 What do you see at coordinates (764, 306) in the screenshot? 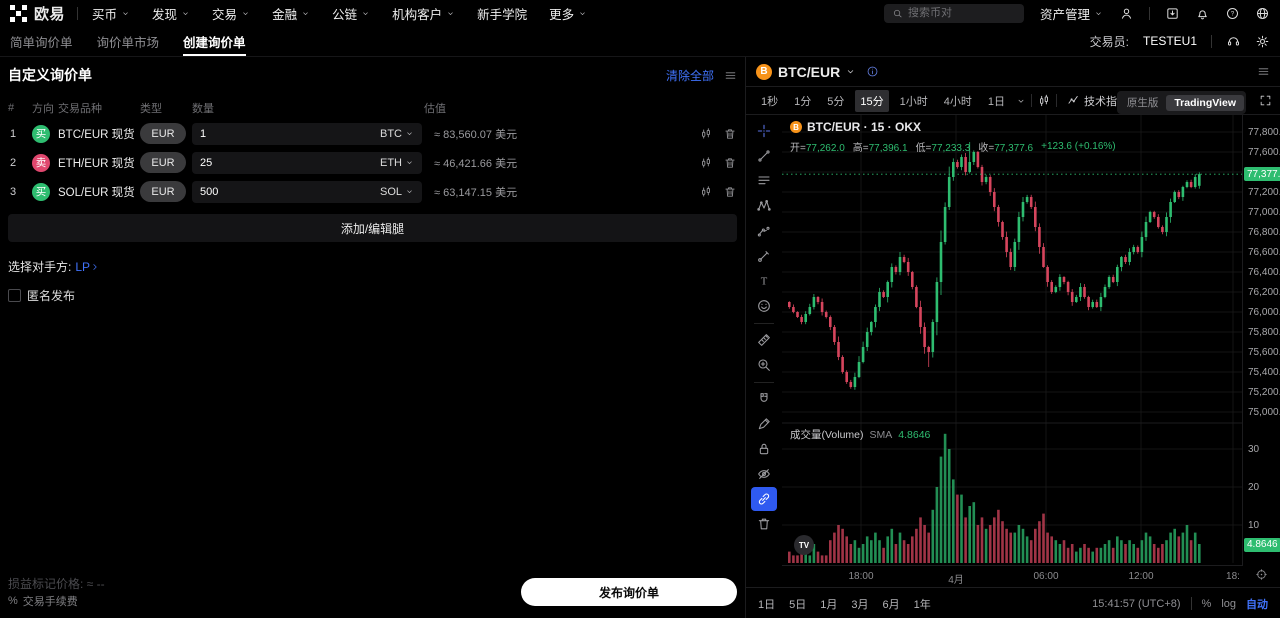
I see `emoji-icon` at bounding box center [764, 306].